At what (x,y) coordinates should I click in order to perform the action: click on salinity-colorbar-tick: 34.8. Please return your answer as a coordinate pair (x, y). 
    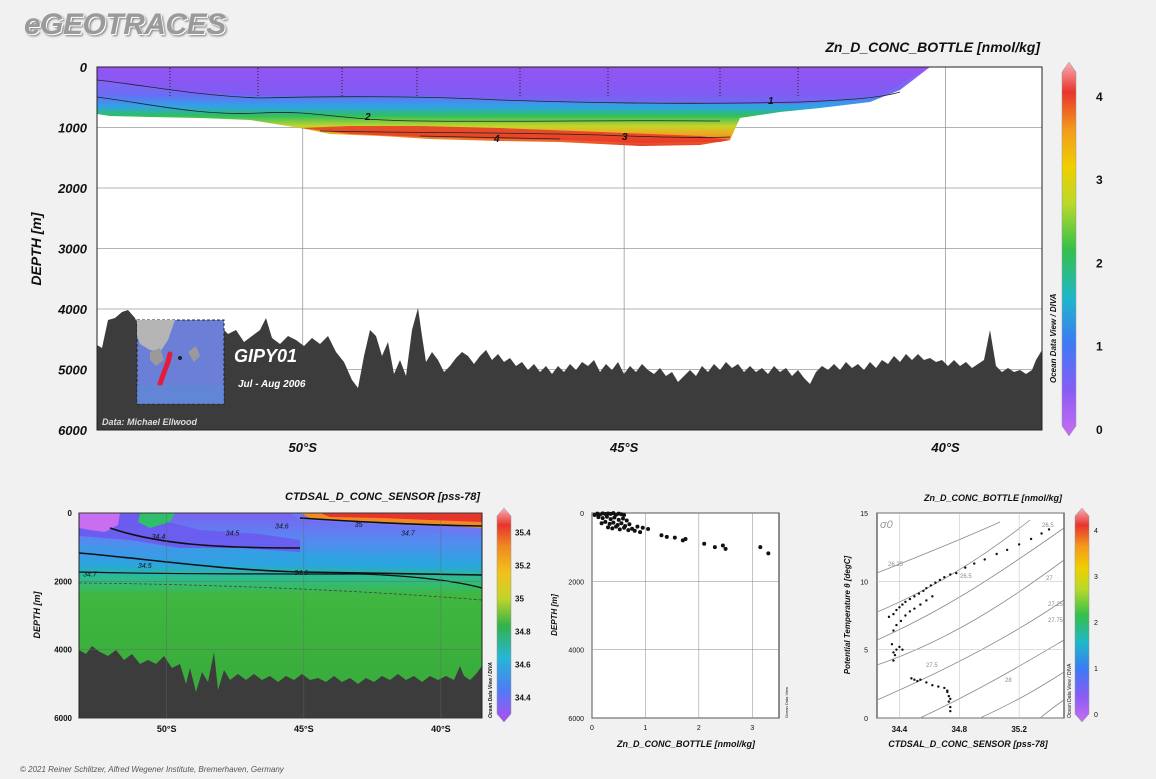
    Looking at the image, I should click on (523, 632).